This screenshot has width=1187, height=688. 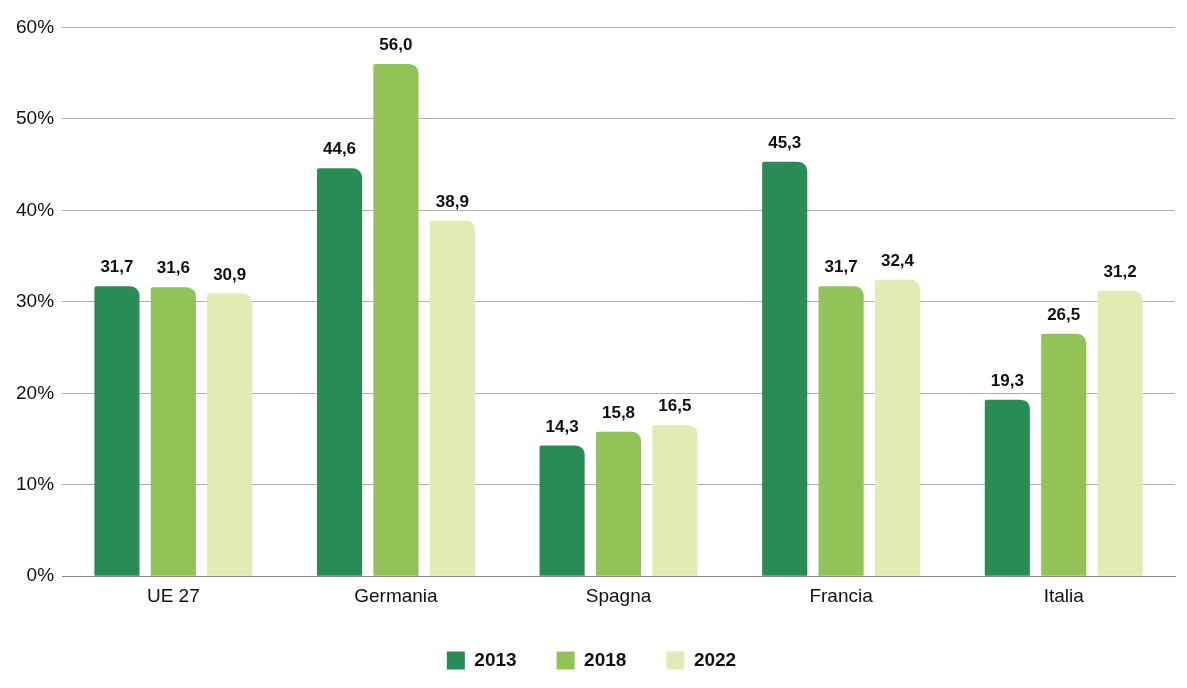 What do you see at coordinates (40, 575) in the screenshot?
I see `y-tick-label: 0%` at bounding box center [40, 575].